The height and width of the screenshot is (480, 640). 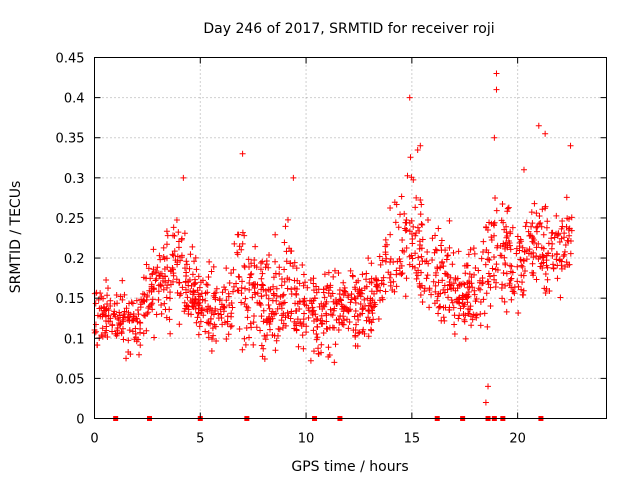 What do you see at coordinates (349, 467) in the screenshot?
I see `x-axis-label: GPS time / hours` at bounding box center [349, 467].